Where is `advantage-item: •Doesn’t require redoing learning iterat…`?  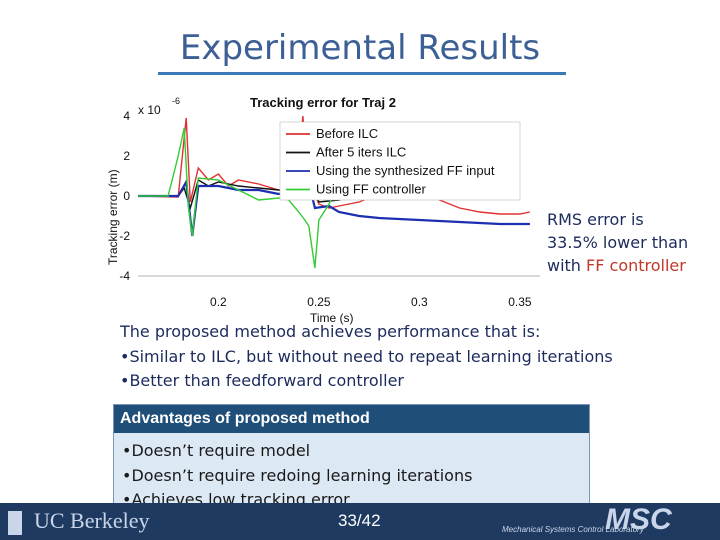
advantage-item: •Doesn’t require redoing learning iterat… is located at coordinates (297, 475).